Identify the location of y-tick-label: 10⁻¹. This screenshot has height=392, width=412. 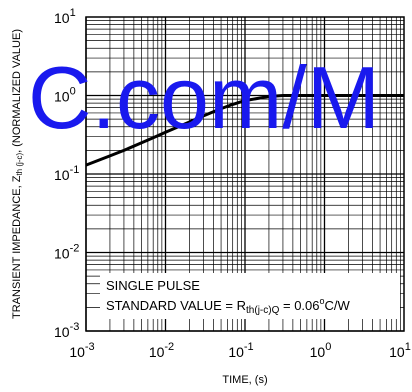
(66, 173).